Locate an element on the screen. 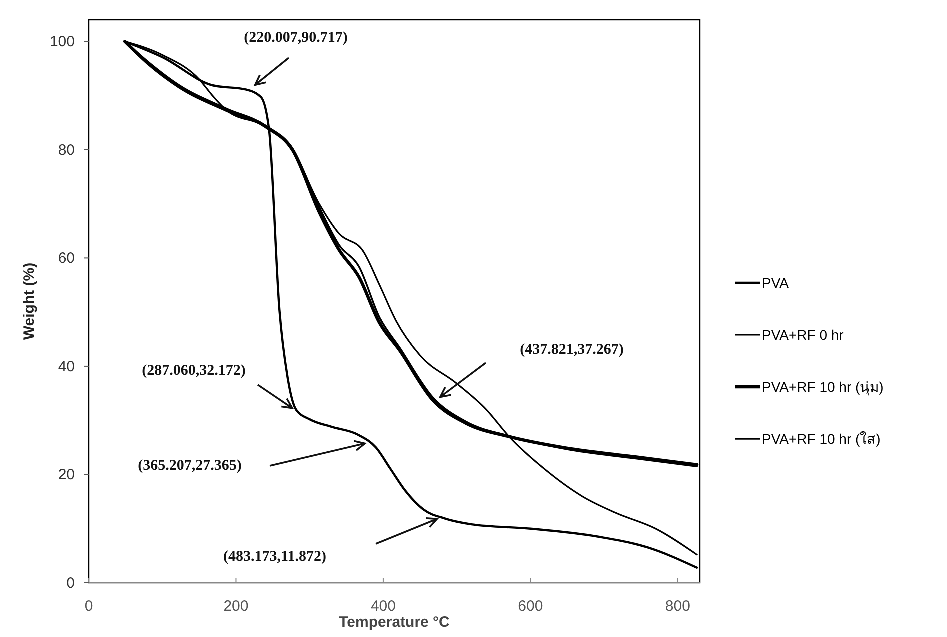 The image size is (947, 637). x-tick-label: 200 is located at coordinates (236, 606).